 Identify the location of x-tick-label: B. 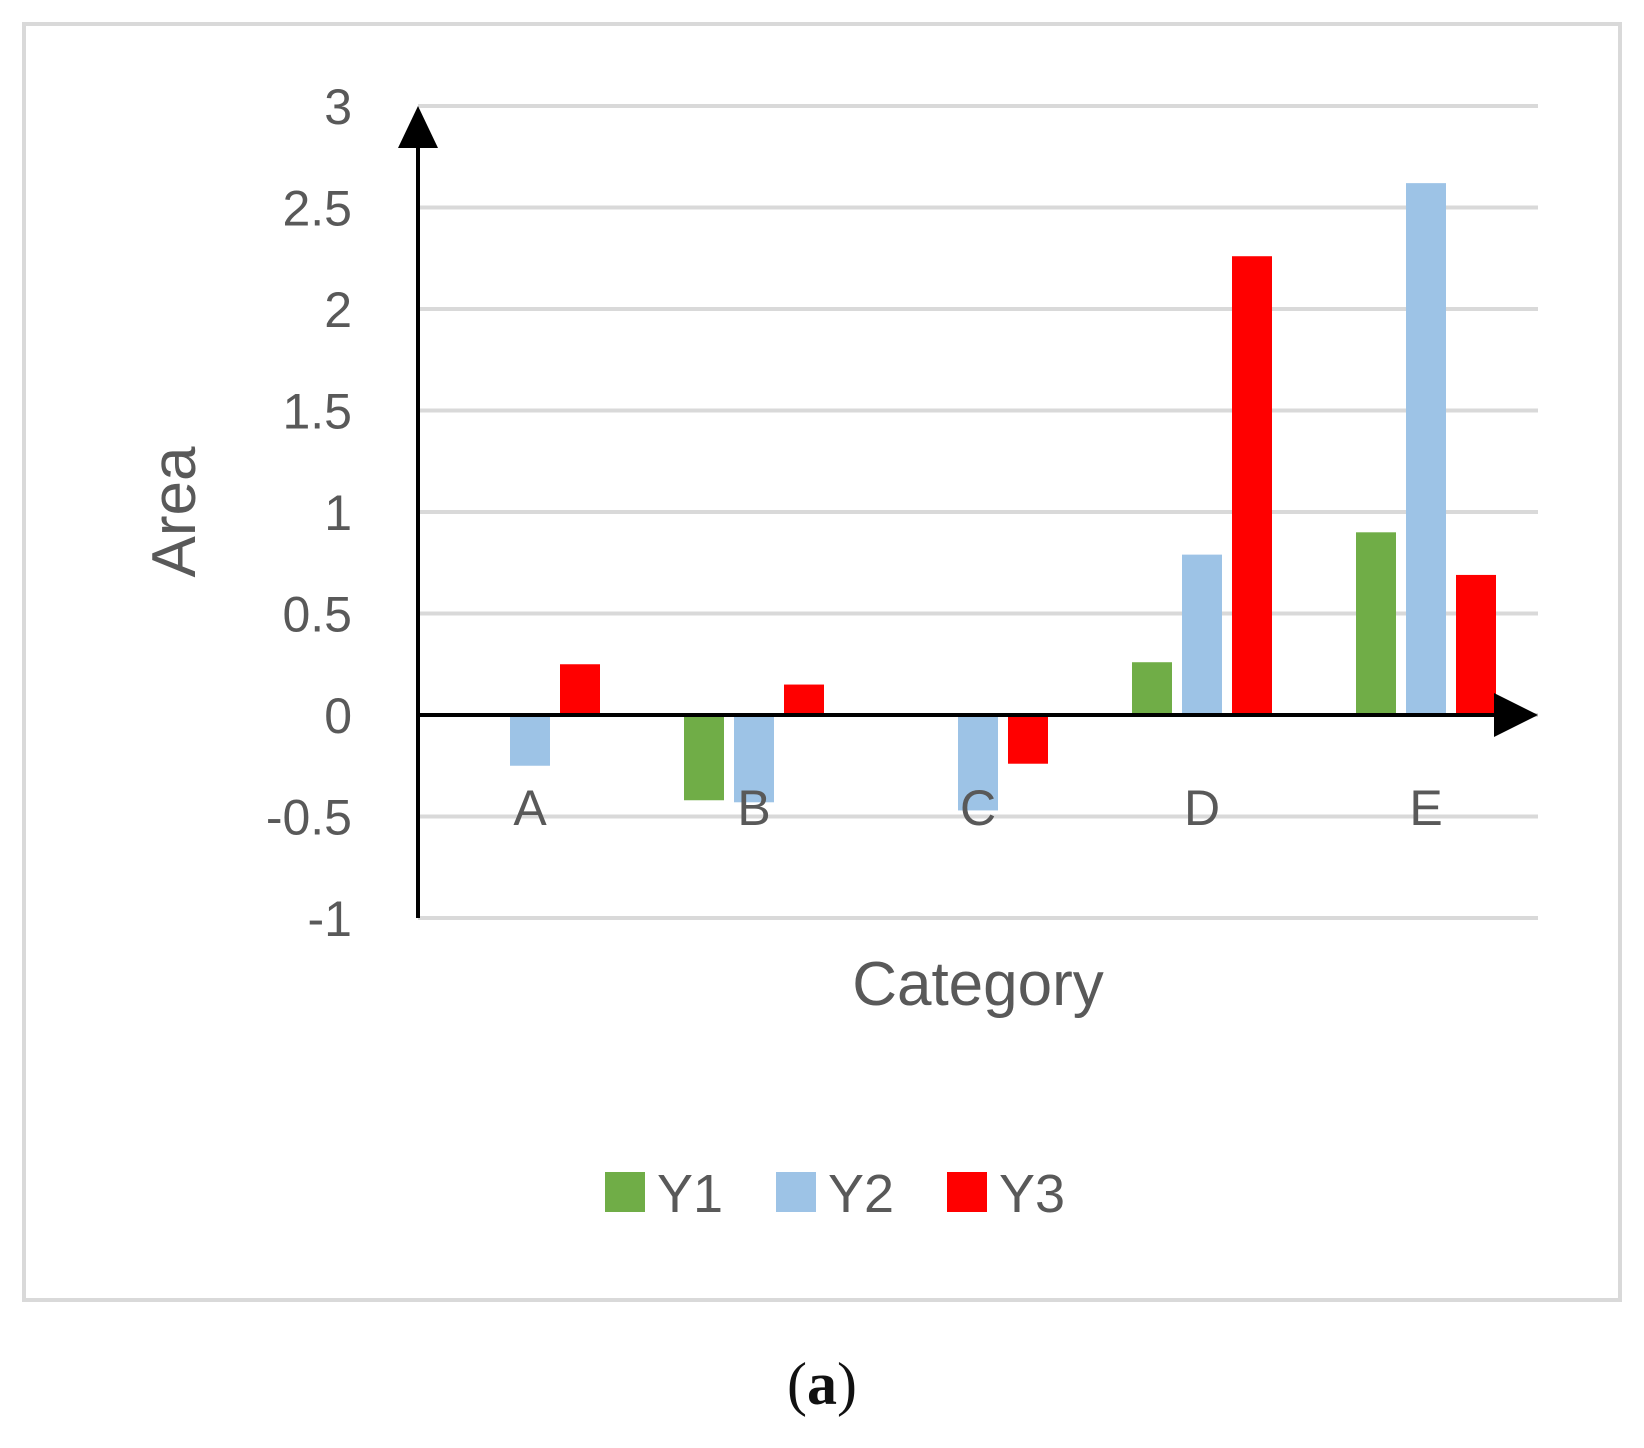
(753, 808).